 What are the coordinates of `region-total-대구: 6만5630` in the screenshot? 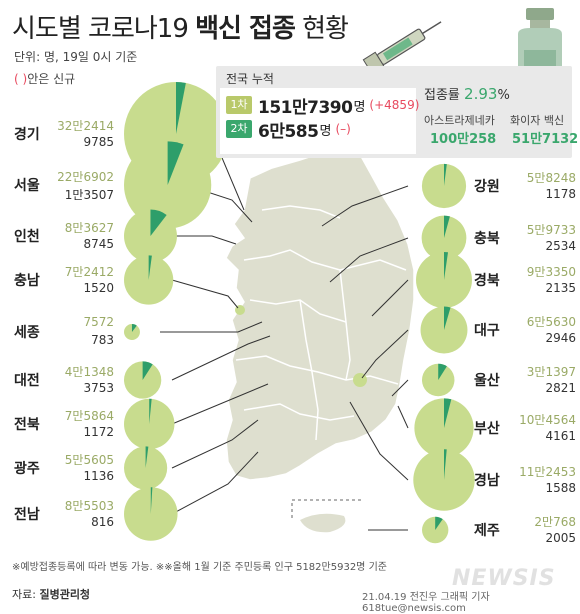 It's located at (551, 322).